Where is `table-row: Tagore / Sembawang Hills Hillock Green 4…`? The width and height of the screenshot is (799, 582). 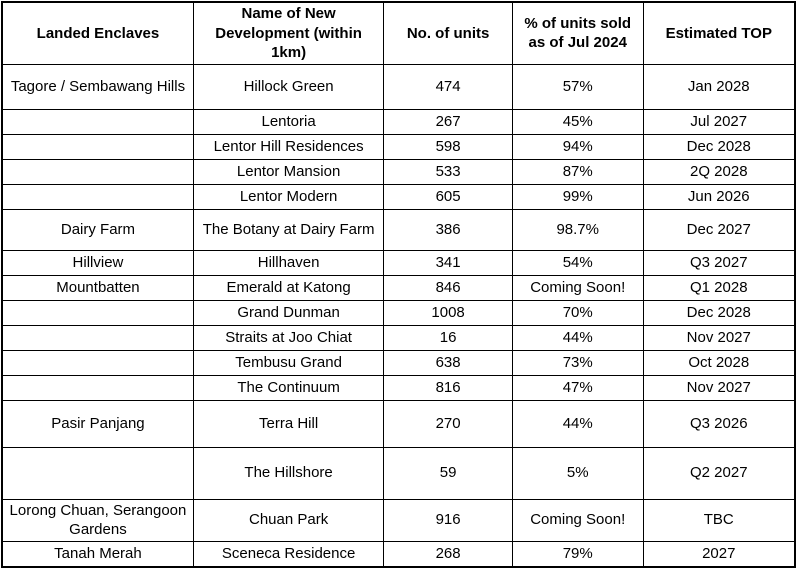 table-row: Tagore / Sembawang Hills Hillock Green 4… is located at coordinates (398, 86).